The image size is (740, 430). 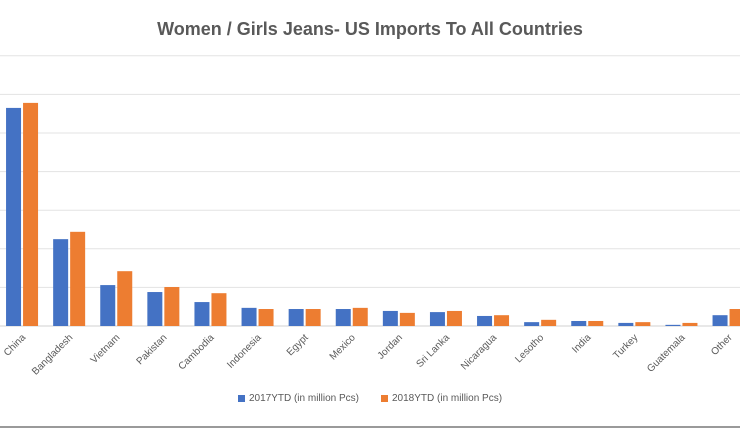 What do you see at coordinates (31, 214) in the screenshot?
I see `bar-2018-china` at bounding box center [31, 214].